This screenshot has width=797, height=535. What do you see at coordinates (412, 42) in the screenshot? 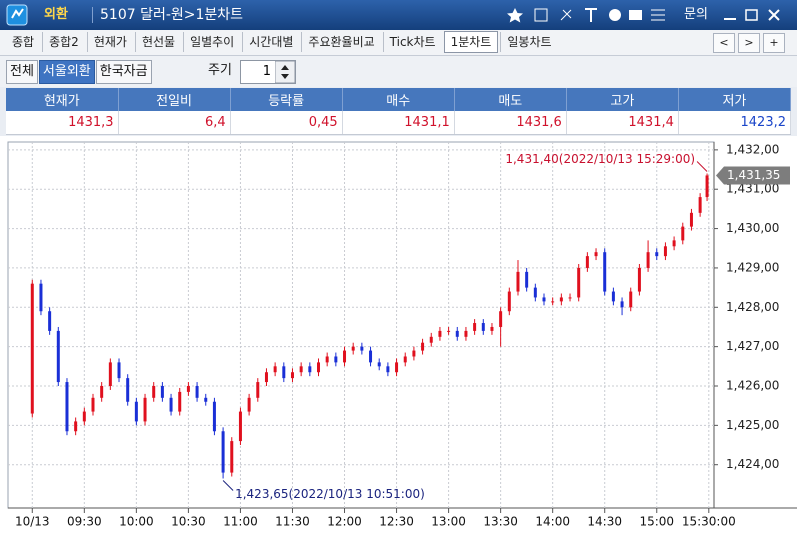
I see `tab: Tick차트` at bounding box center [412, 42].